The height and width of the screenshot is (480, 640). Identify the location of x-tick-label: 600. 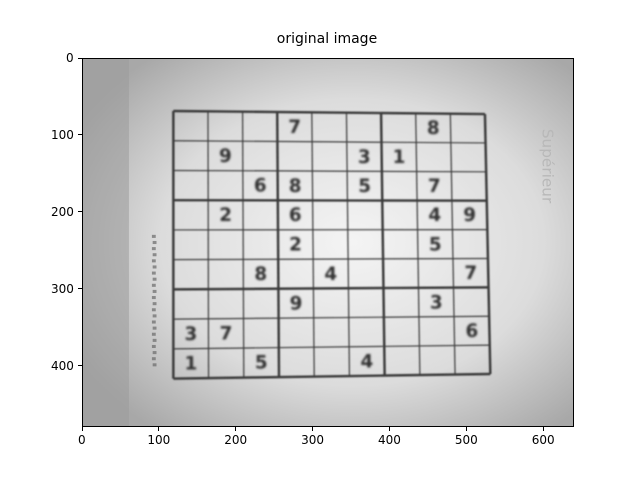
(543, 440).